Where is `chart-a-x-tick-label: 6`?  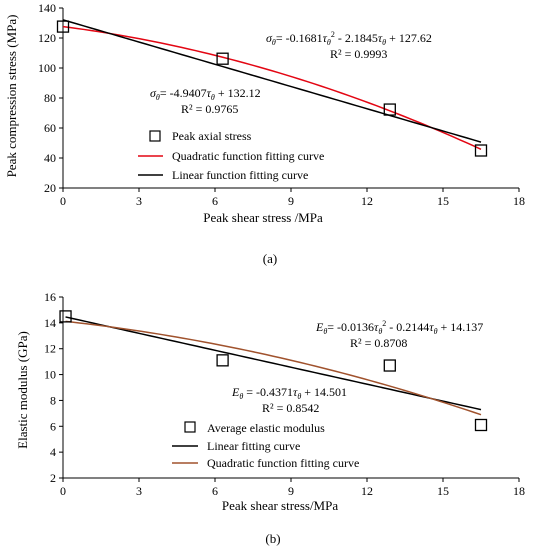 chart-a-x-tick-label: 6 is located at coordinates (215, 201).